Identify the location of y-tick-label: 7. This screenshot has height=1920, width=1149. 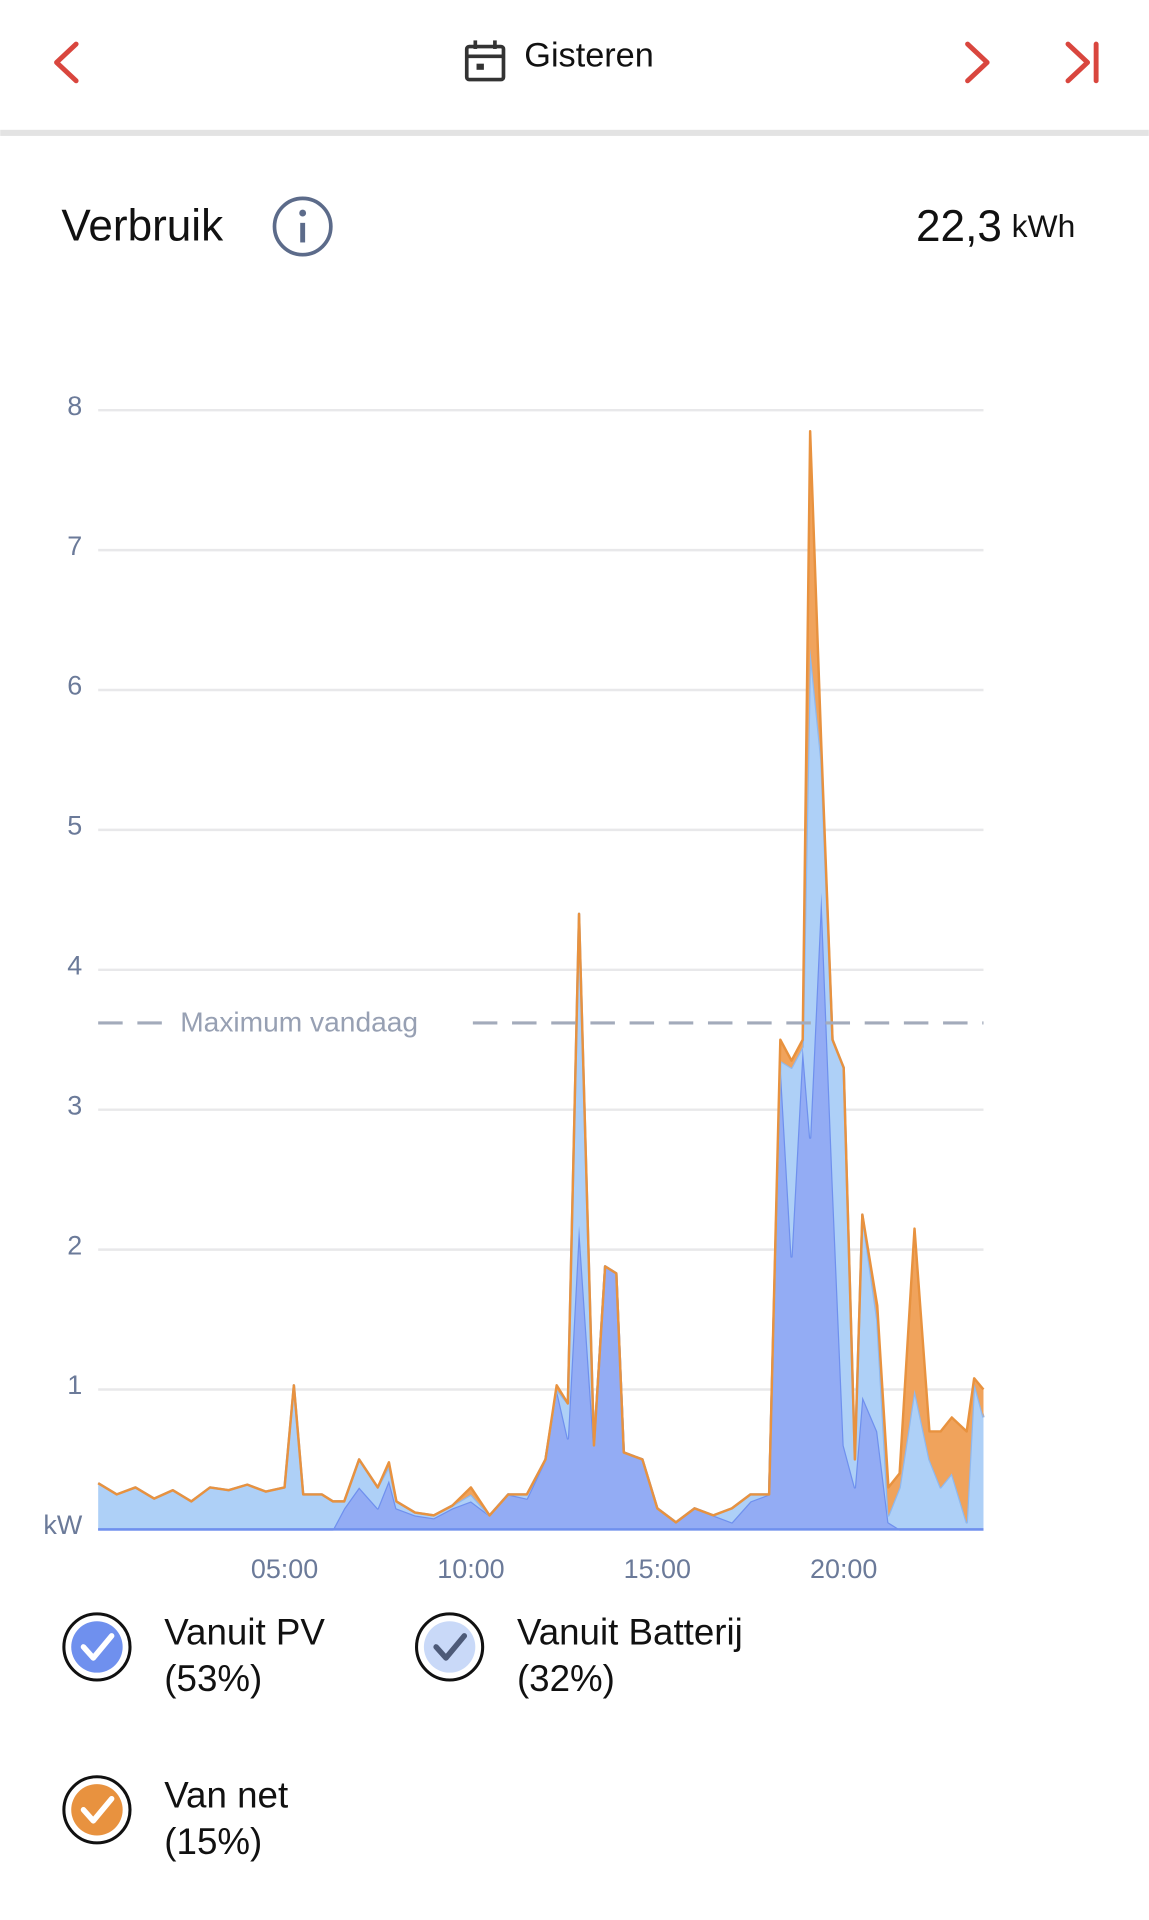
(74, 546).